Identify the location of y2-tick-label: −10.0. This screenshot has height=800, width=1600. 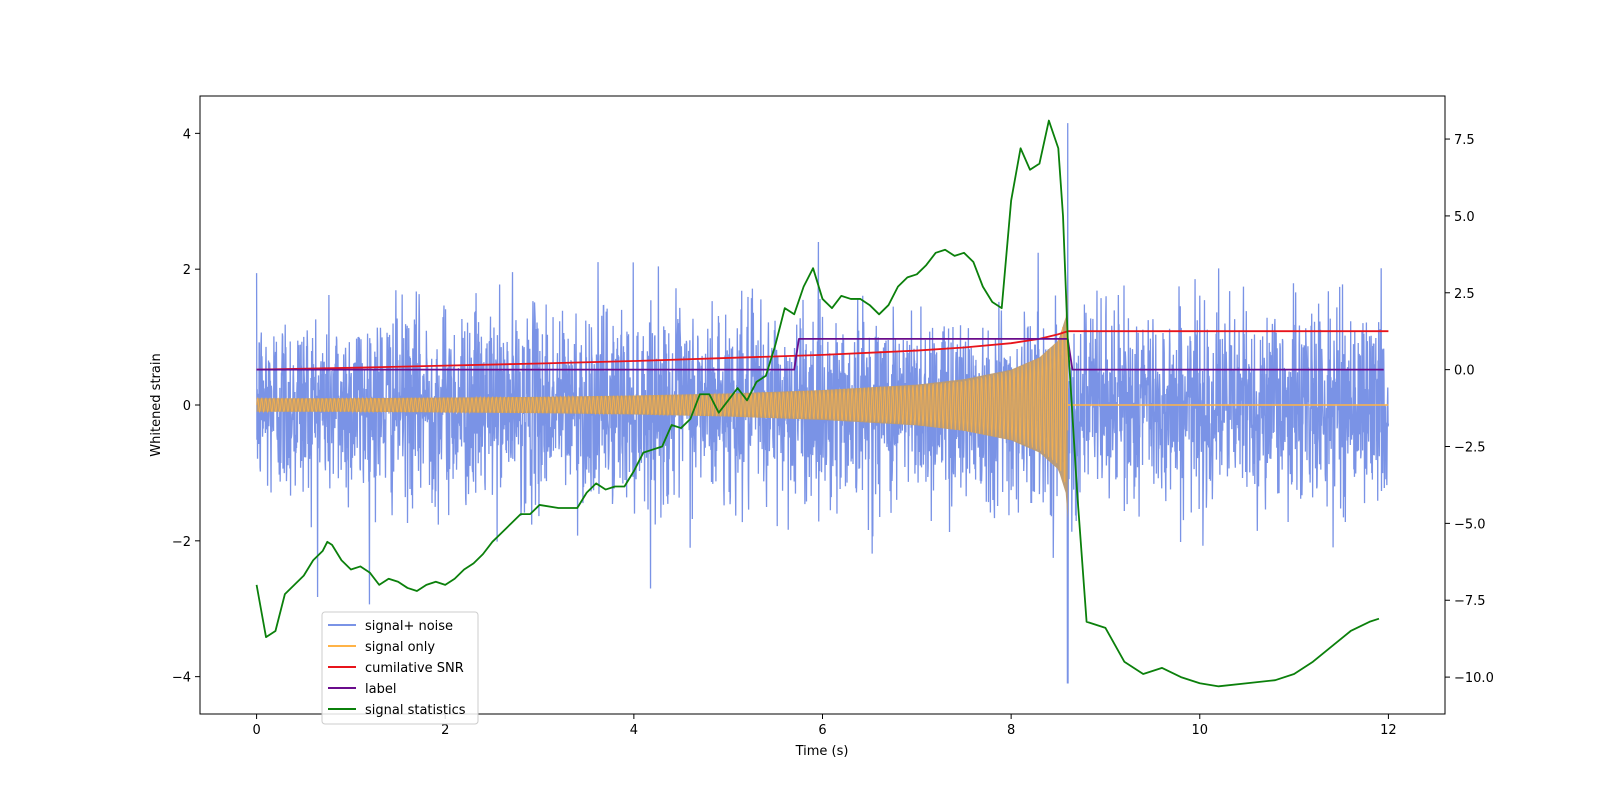
(1474, 678).